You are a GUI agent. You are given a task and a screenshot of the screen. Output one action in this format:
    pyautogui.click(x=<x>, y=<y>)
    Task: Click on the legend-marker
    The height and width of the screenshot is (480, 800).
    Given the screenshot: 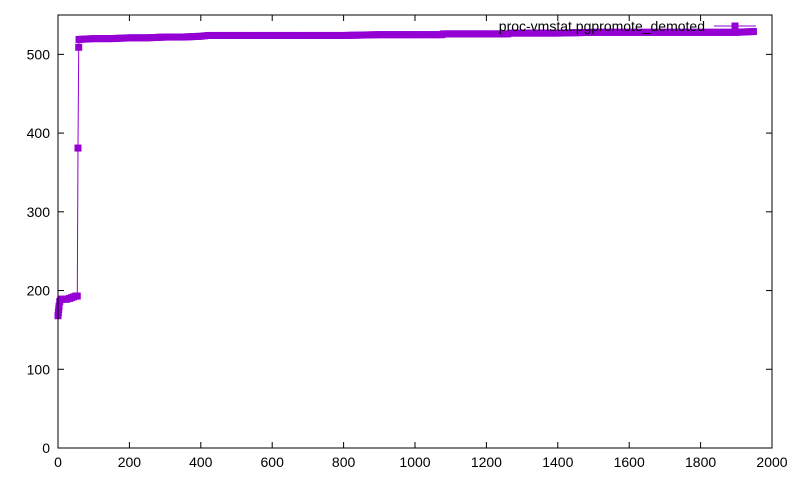 What is the action you would take?
    pyautogui.click(x=735, y=26)
    